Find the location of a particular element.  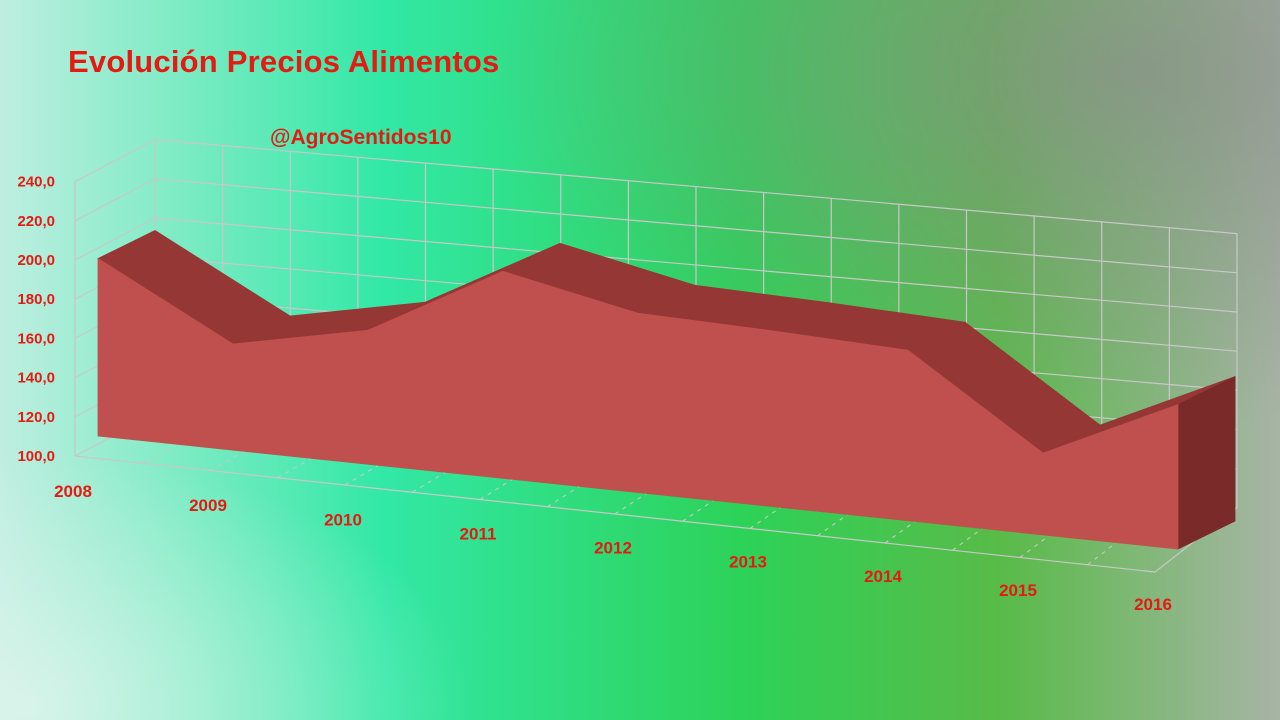

x-axis-tick-label: 2010 is located at coordinates (343, 519).